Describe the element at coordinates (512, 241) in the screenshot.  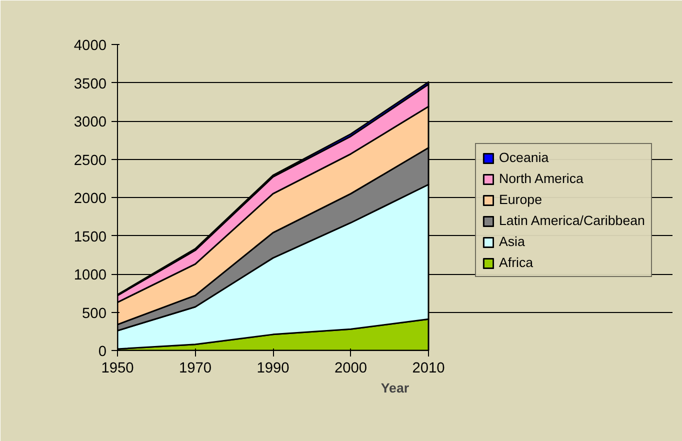
I see `legend-label: Asia` at that location.